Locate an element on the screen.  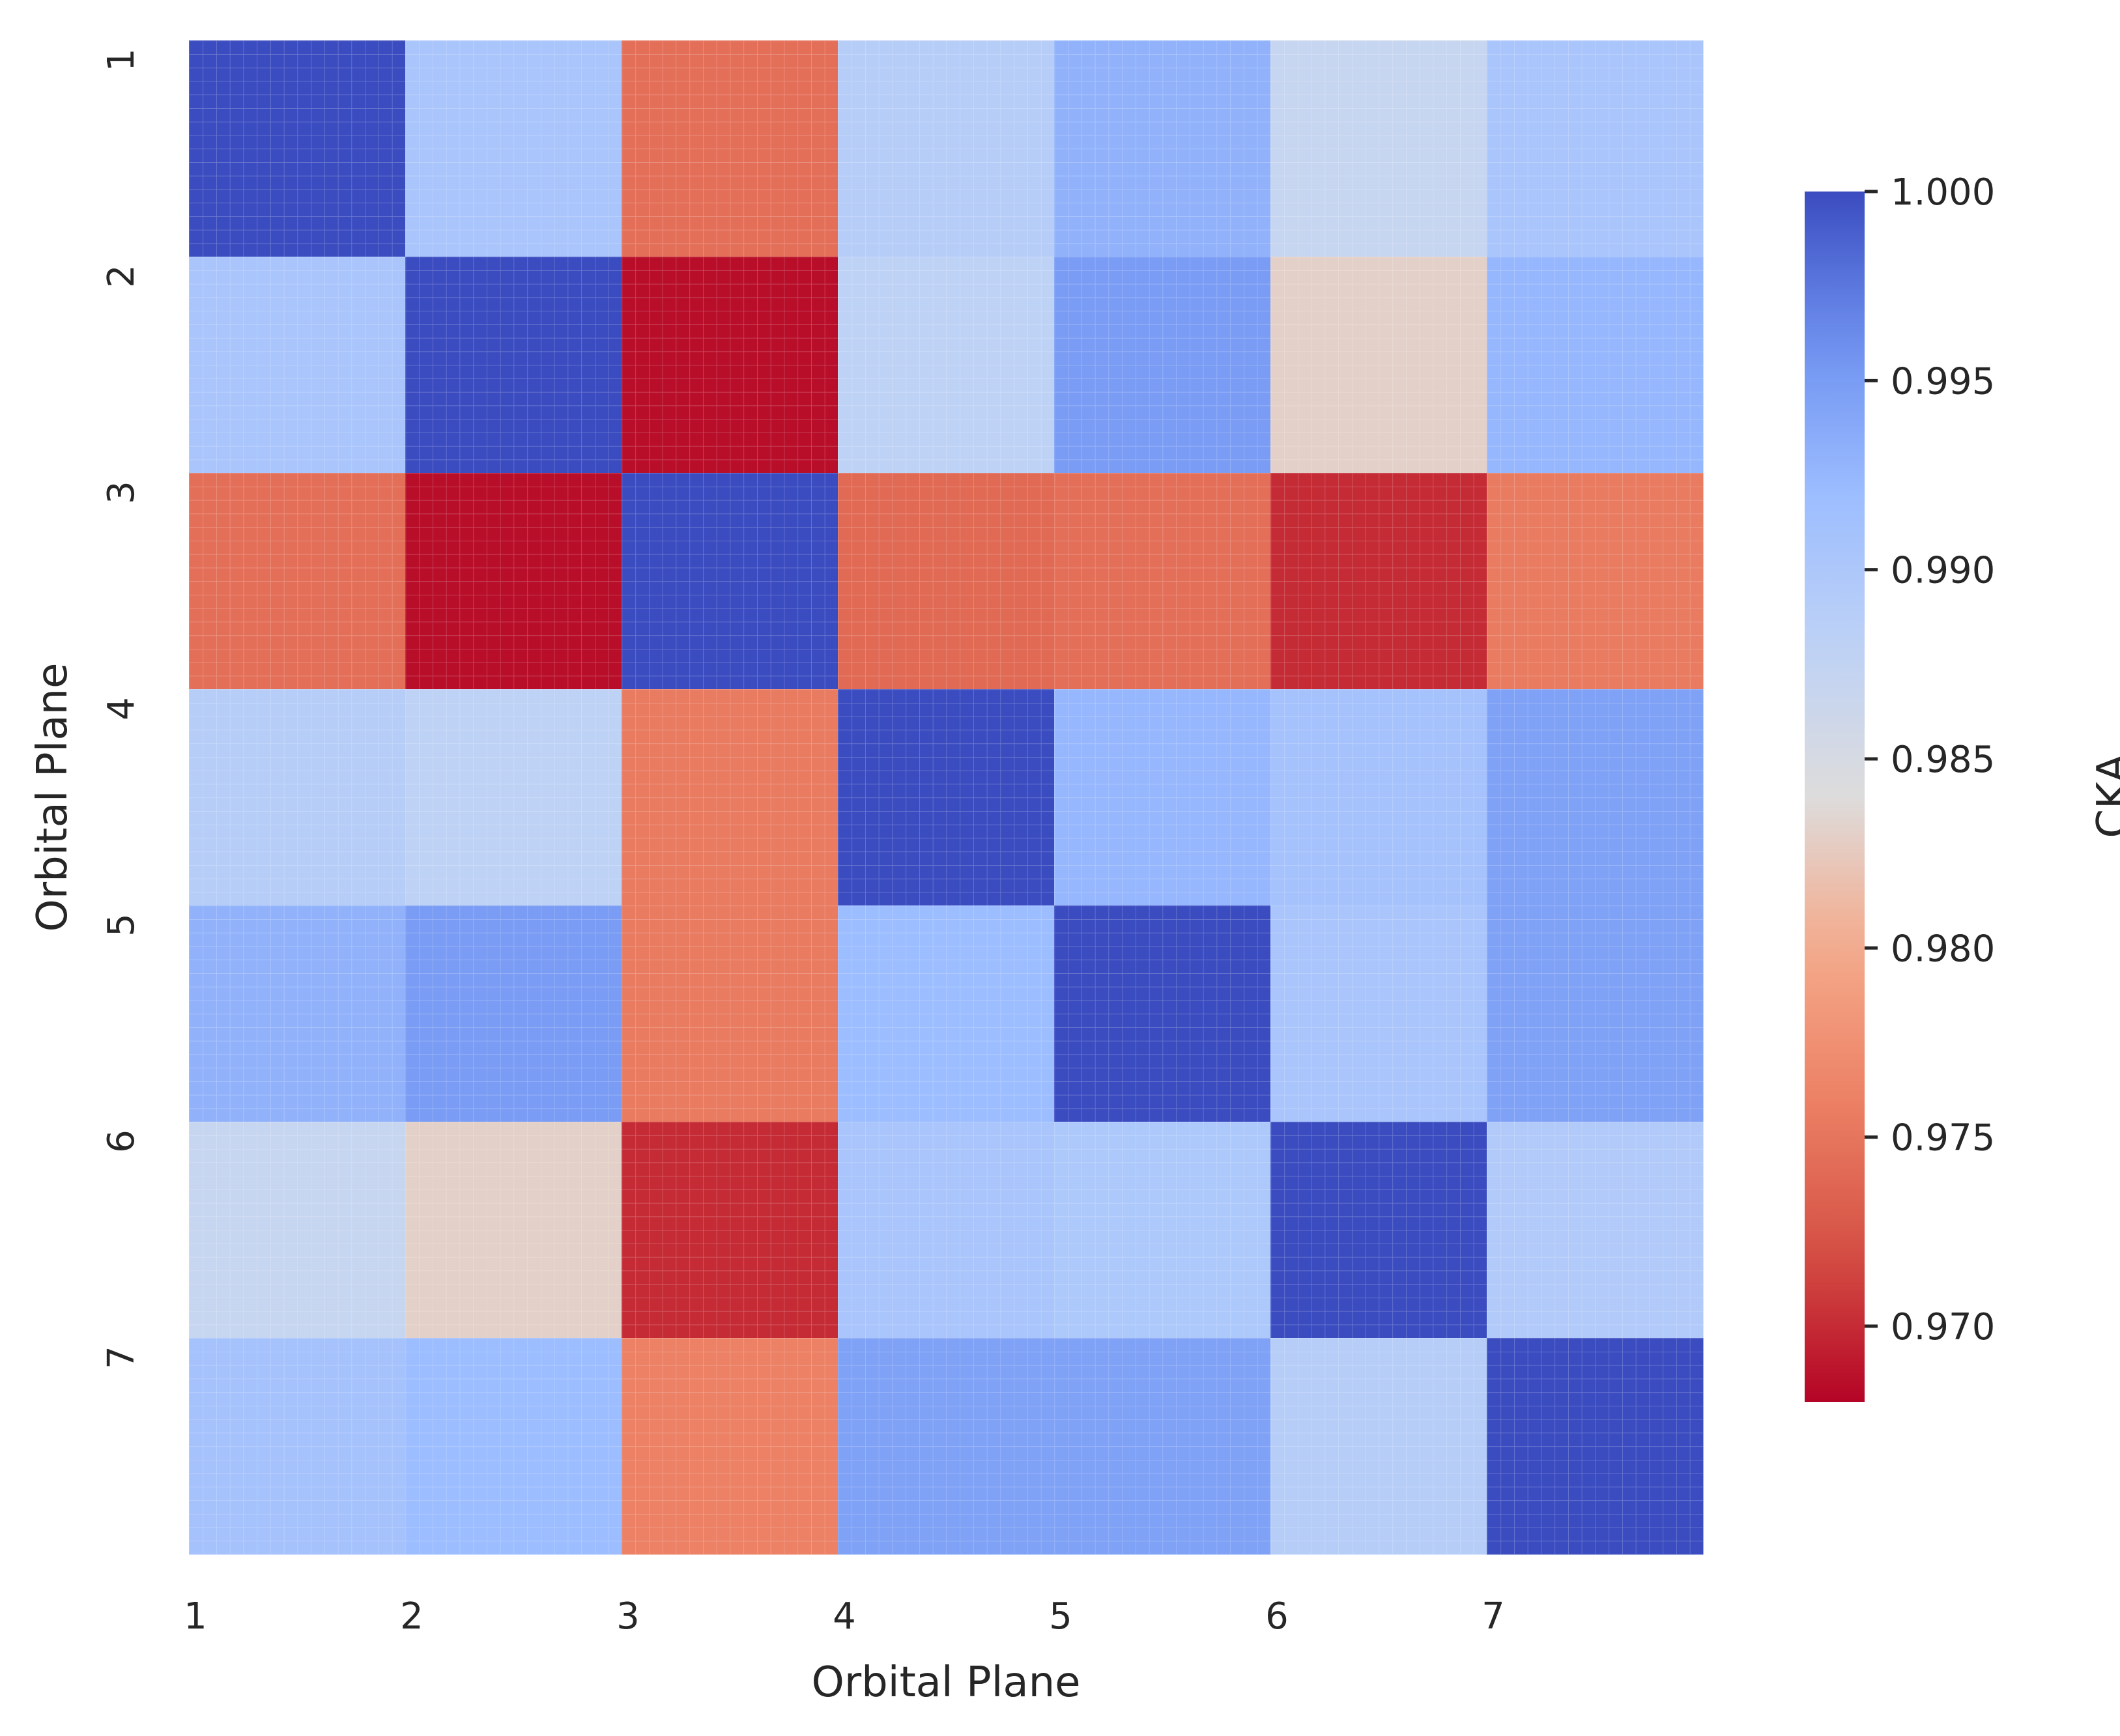
y-tick-label: 5 is located at coordinates (122, 925).